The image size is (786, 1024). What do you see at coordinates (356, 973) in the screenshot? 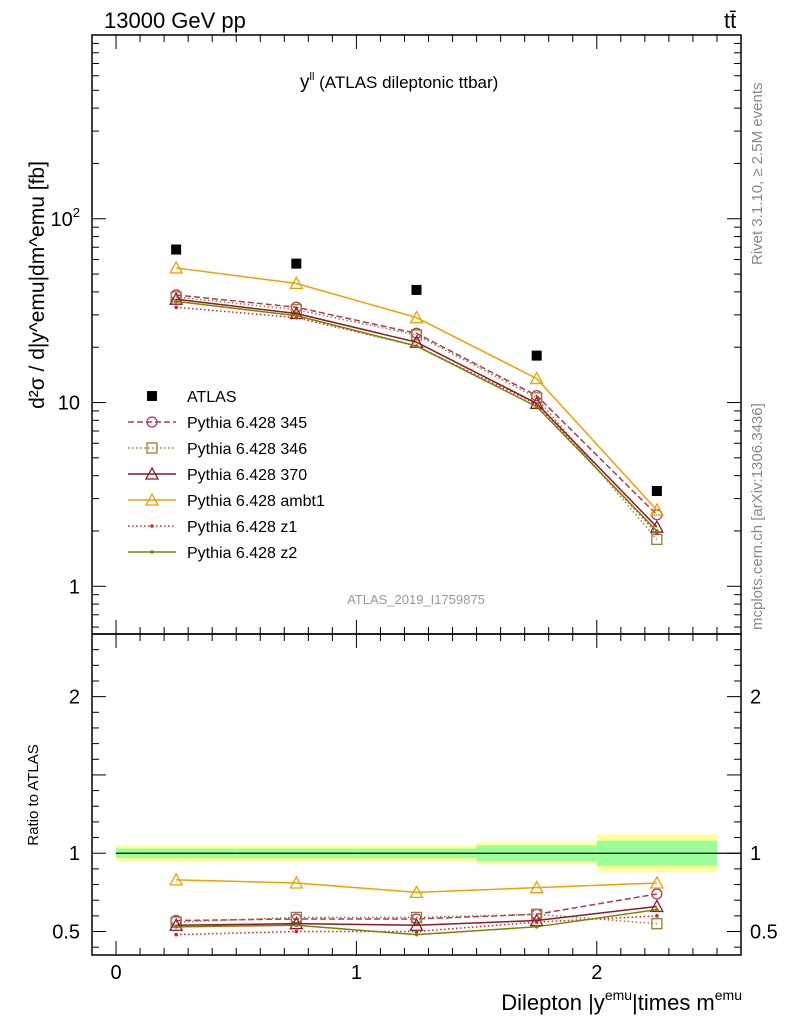
I see `x-tick-label: 1` at bounding box center [356, 973].